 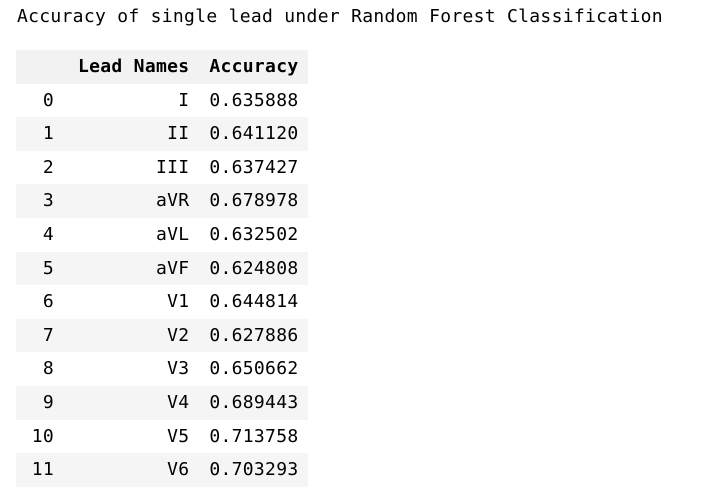 I want to click on table-row: 11 V6 0.703293, so click(x=162, y=470).